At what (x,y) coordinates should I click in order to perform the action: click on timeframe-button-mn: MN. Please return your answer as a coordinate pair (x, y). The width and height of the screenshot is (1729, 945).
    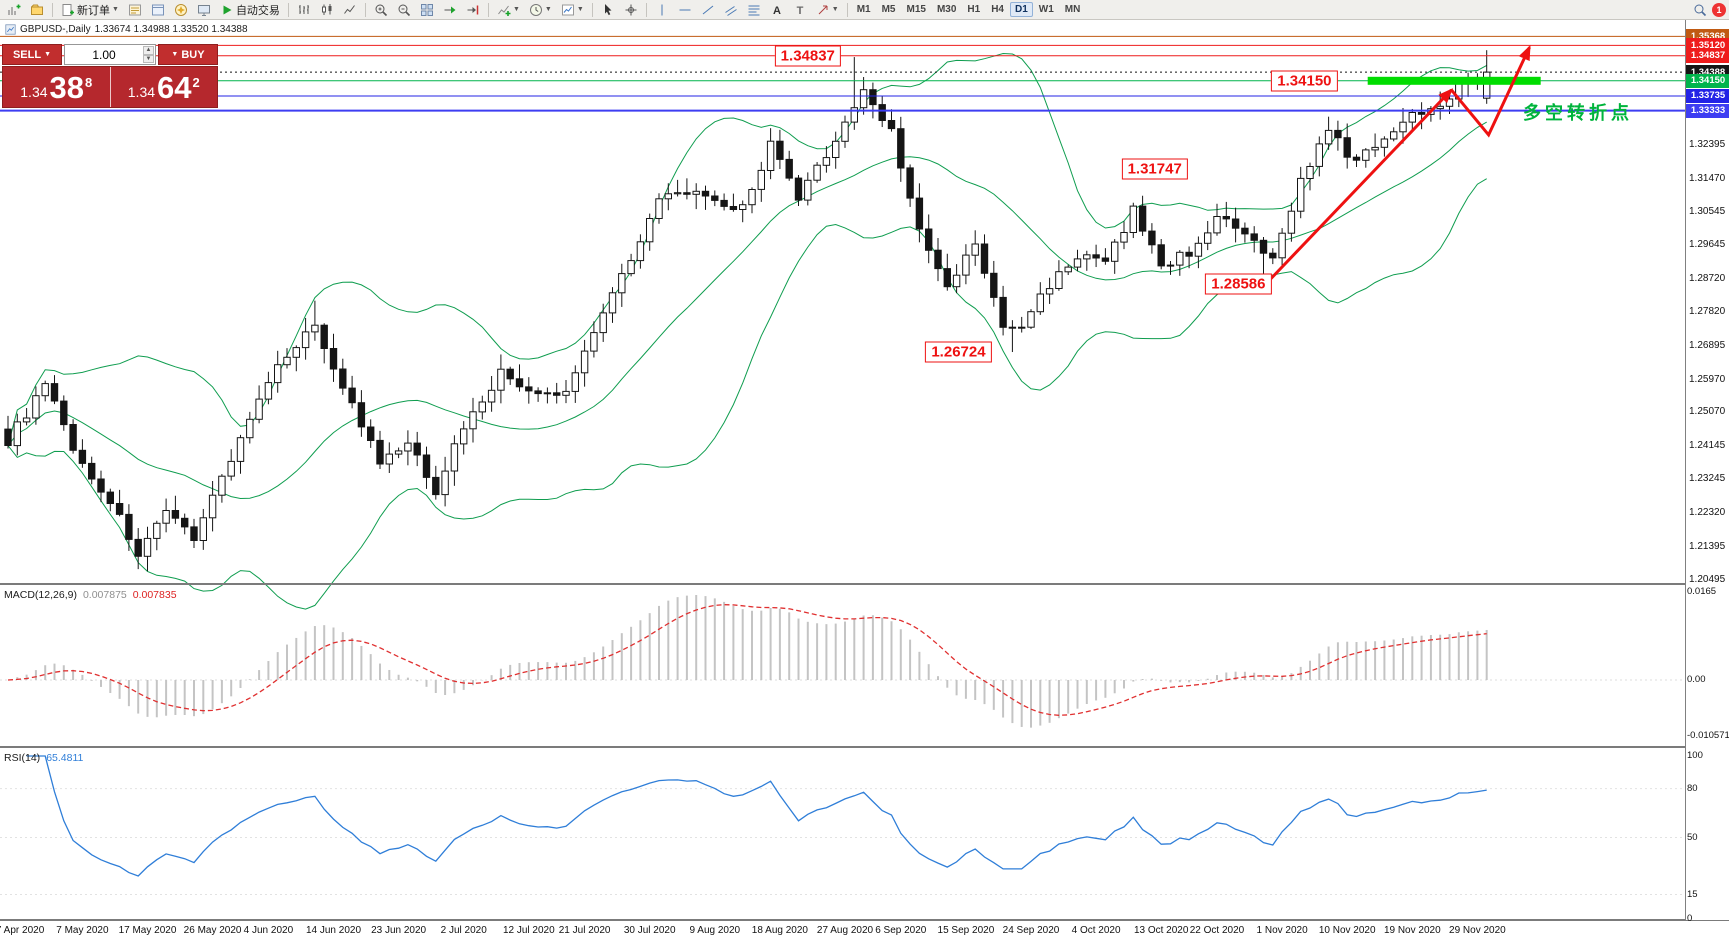
    Looking at the image, I should click on (1072, 9).